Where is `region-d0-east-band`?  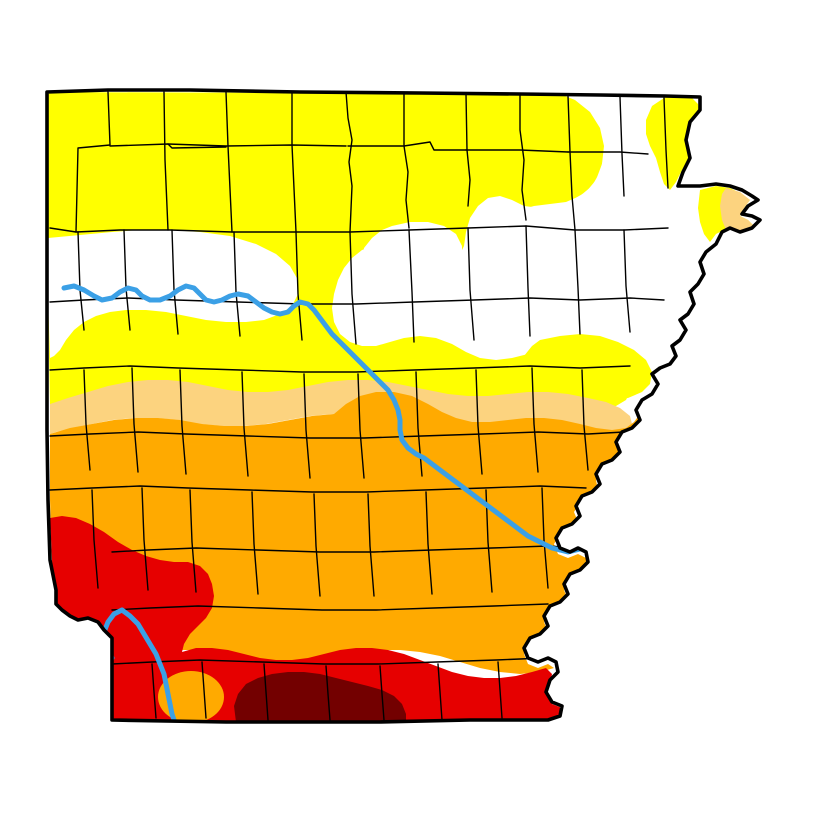
region-d0-east-band is located at coordinates (586, 367).